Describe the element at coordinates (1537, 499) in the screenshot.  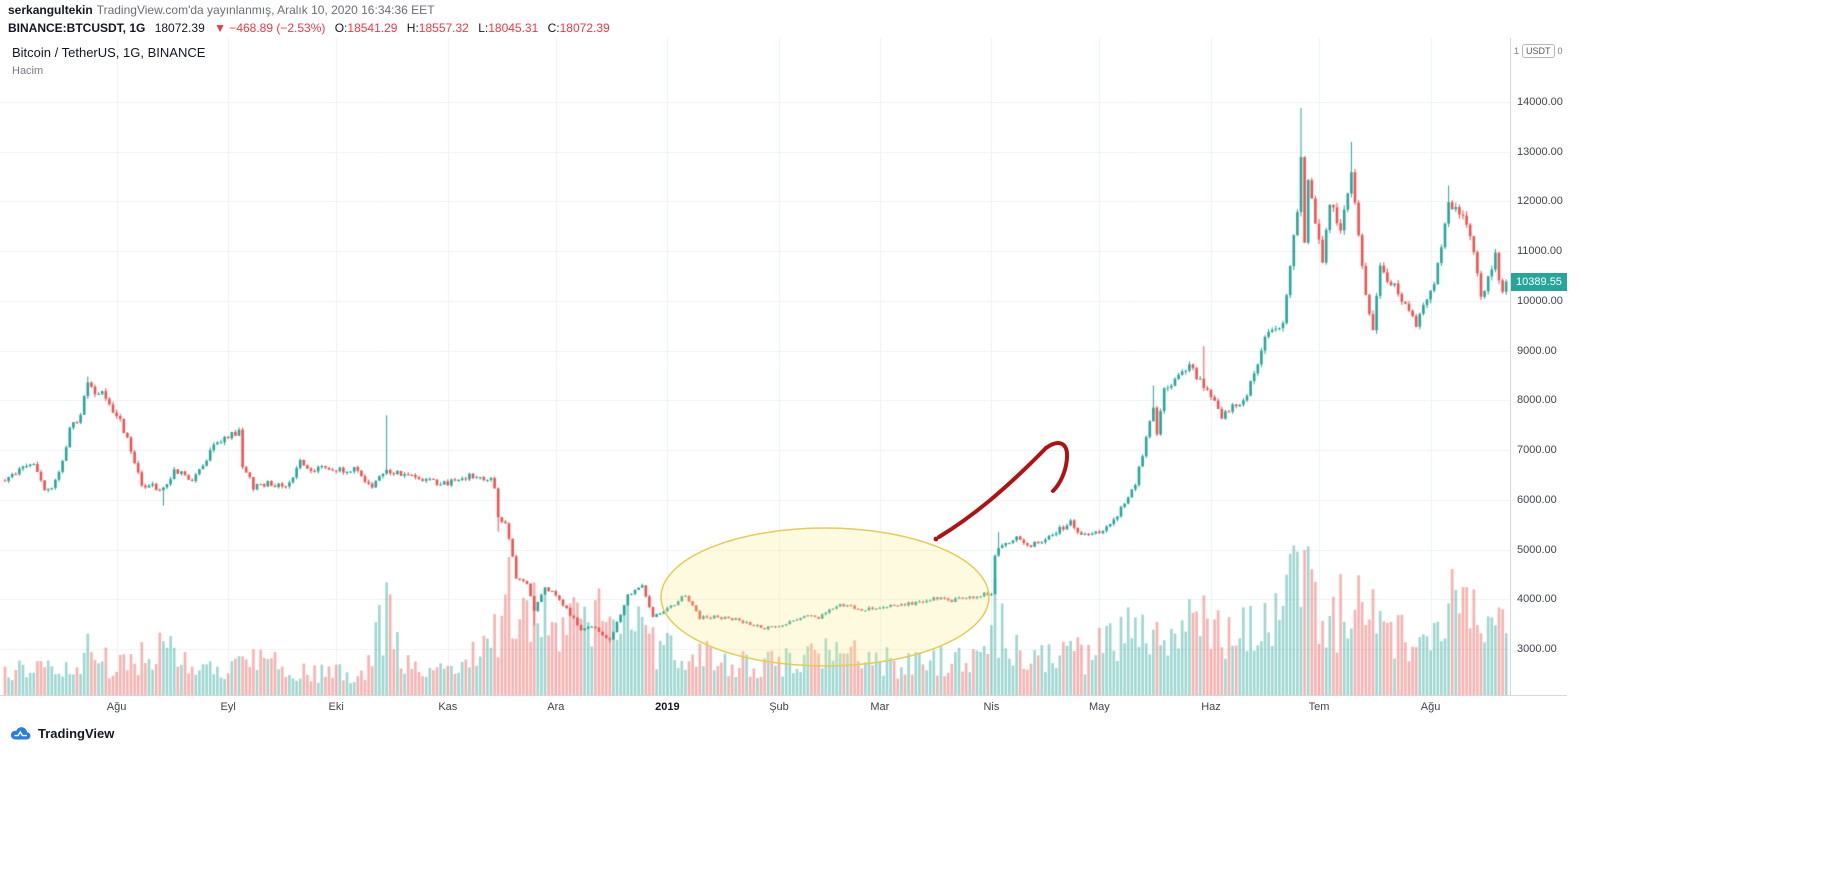
I see `price-axis-label: 6000.00` at that location.